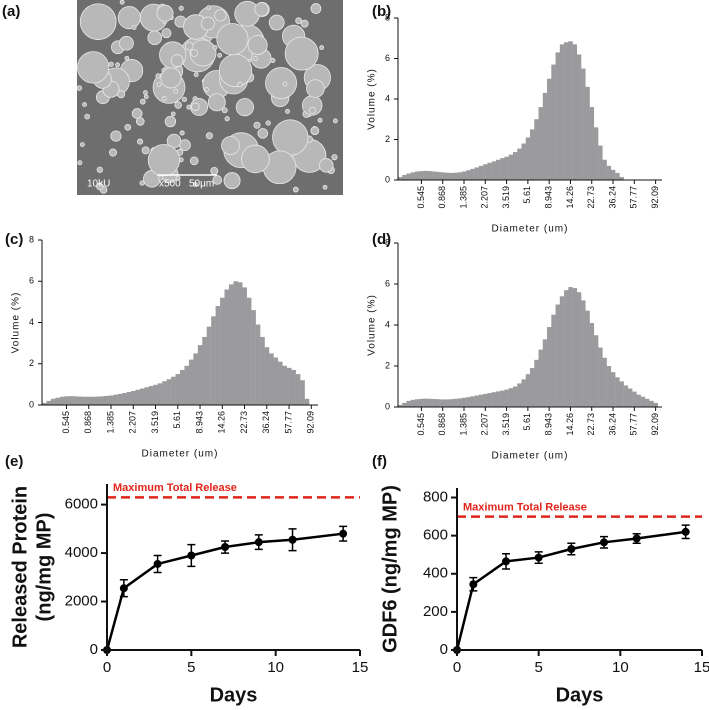  Describe the element at coordinates (81, 504) in the screenshot. I see `y-tick-label: 6000` at that location.